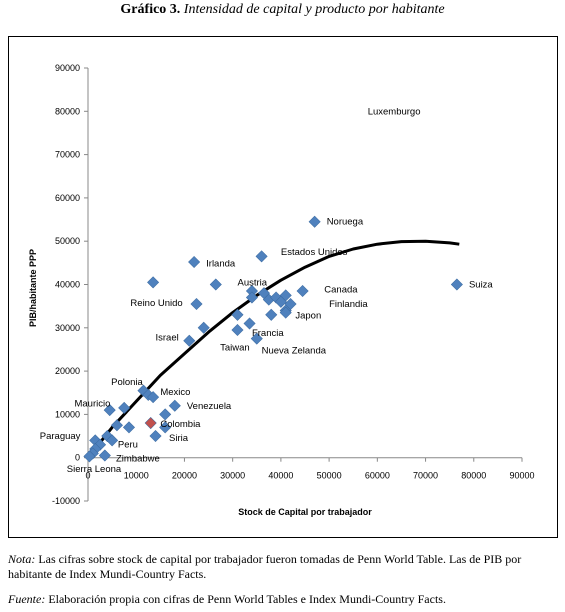  I want to click on point-label: Irlanda, so click(221, 264).